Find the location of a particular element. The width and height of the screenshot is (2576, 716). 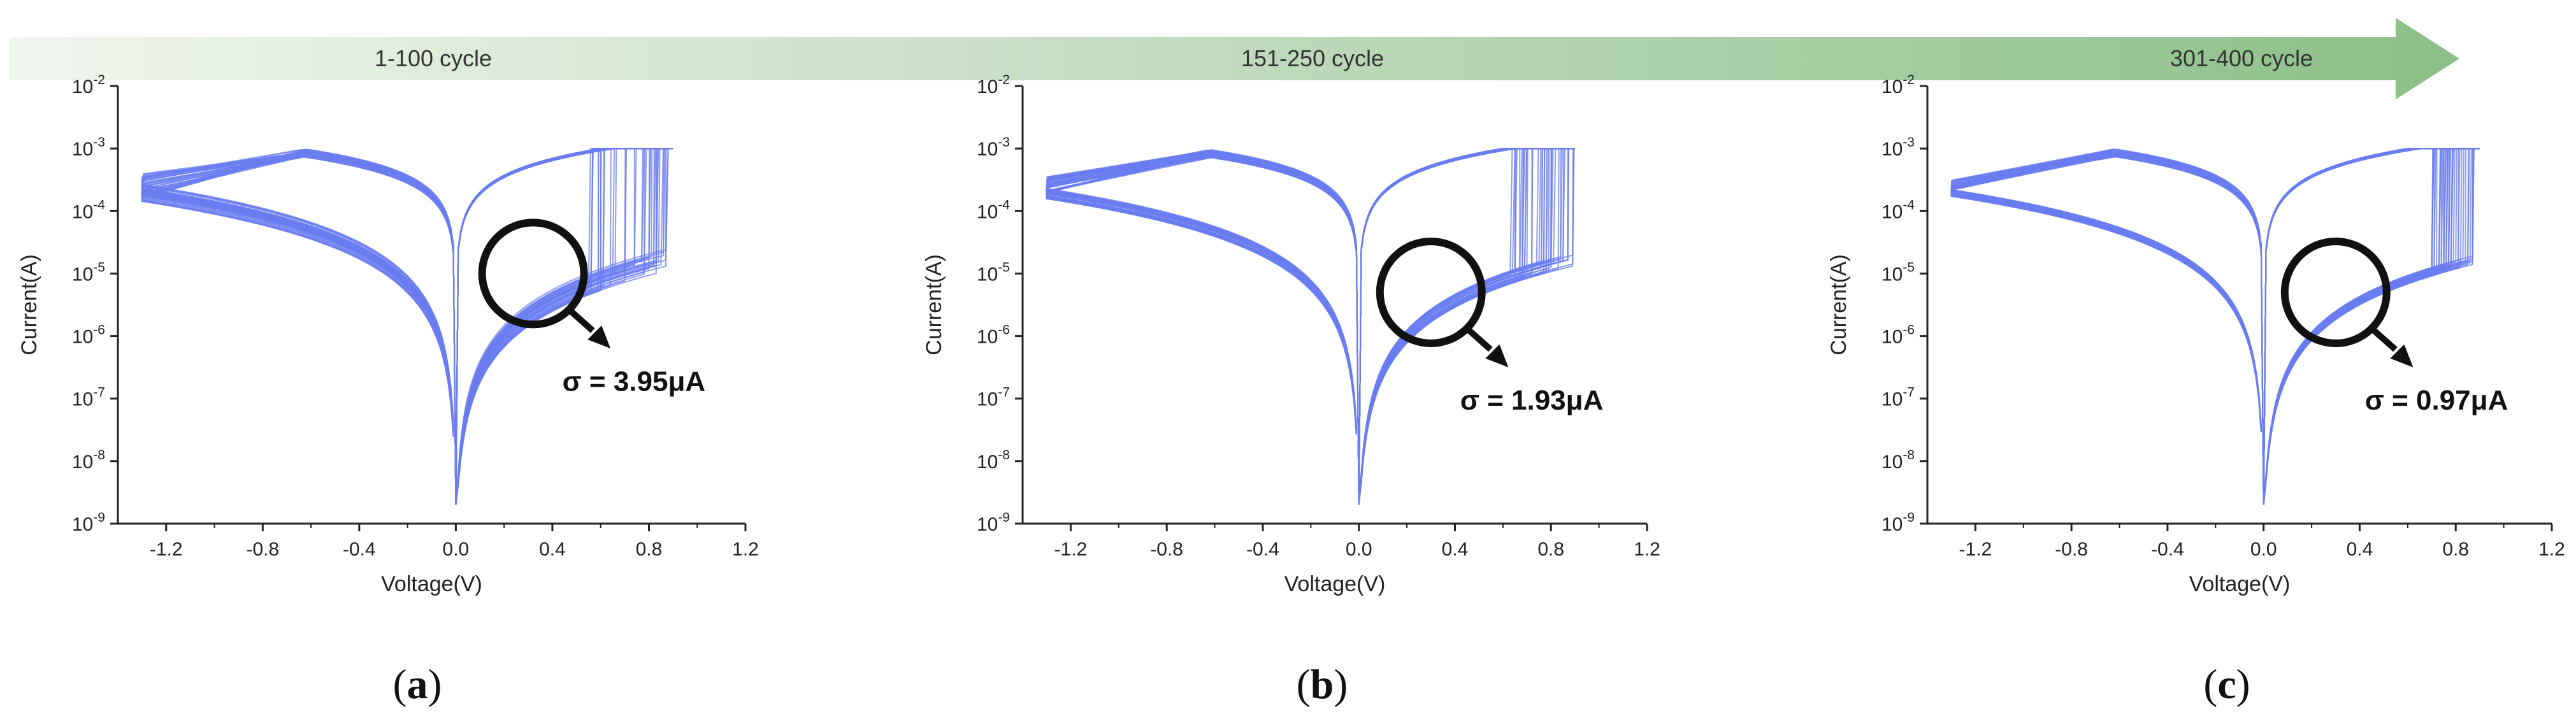

highlight-circle-c is located at coordinates (2335, 292).